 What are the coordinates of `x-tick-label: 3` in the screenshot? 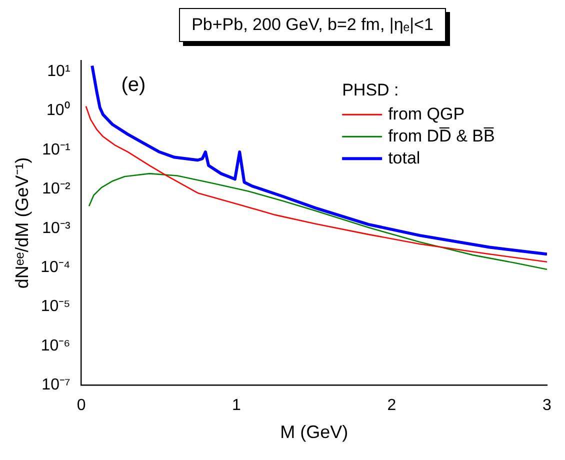 It's located at (547, 405).